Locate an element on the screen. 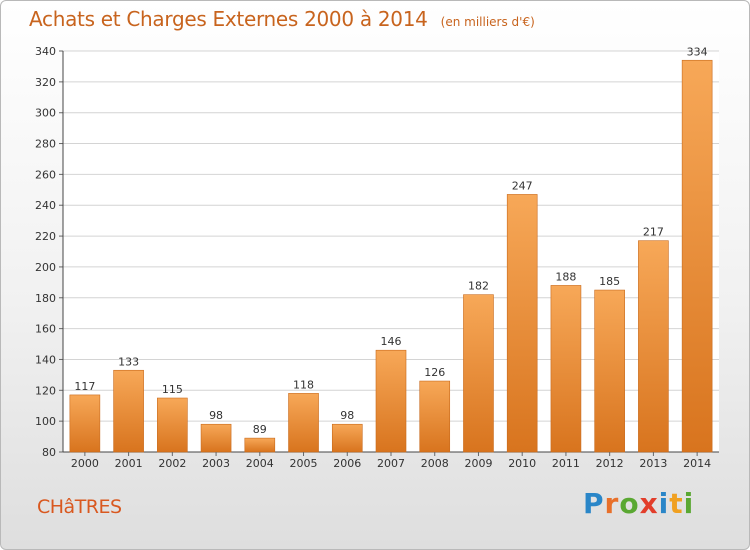  data-label: 118 is located at coordinates (303, 384).